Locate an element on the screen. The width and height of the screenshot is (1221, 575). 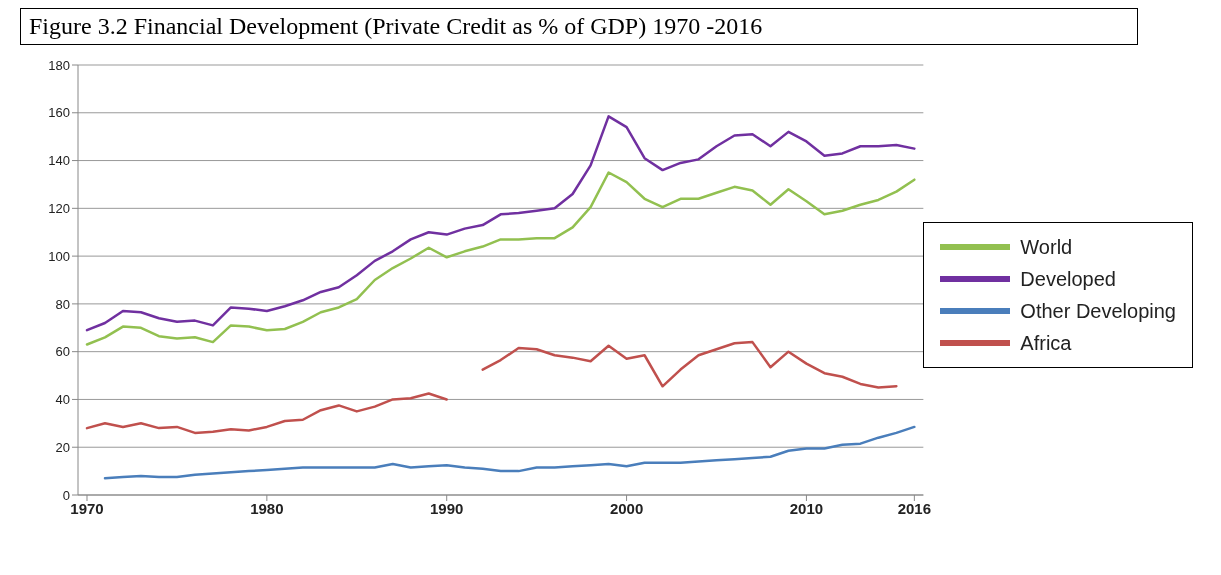
x-tick-label: 2010 is located at coordinates (806, 508).